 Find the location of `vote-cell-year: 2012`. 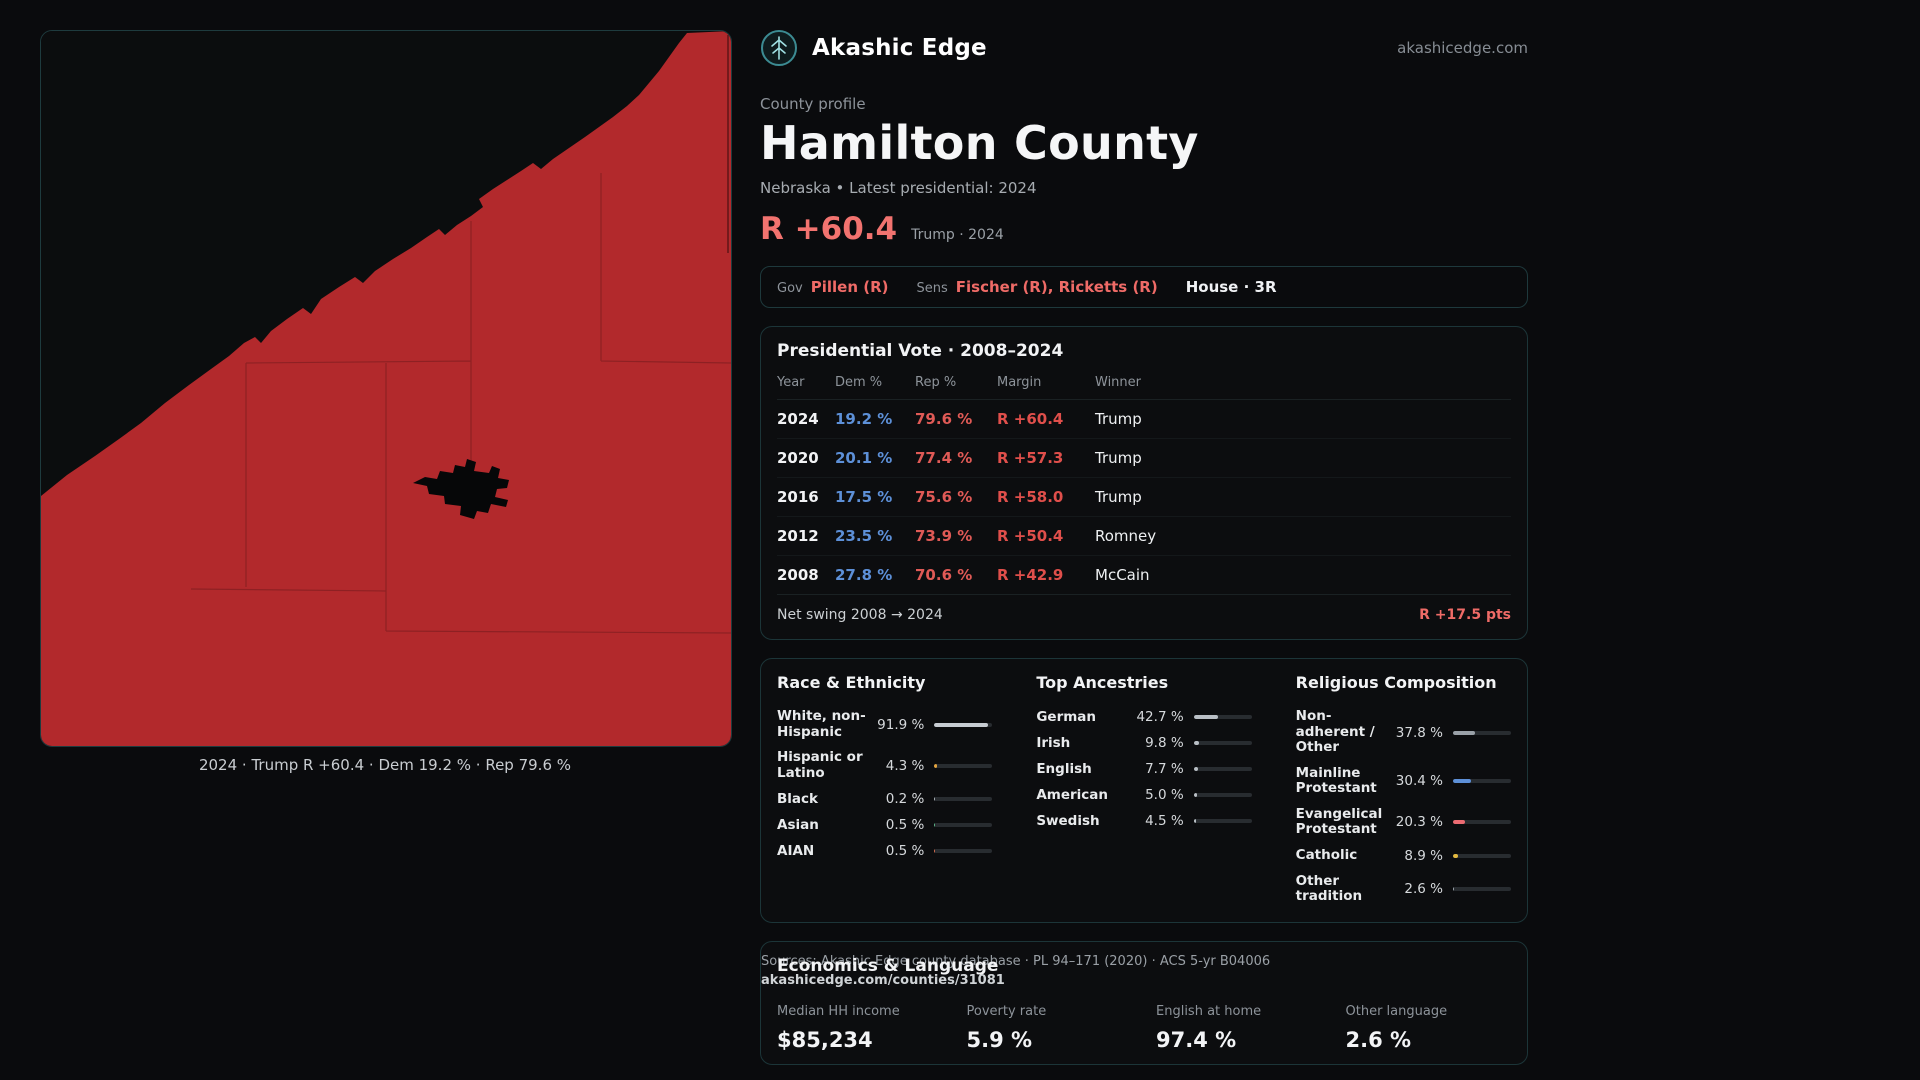

vote-cell-year: 2012 is located at coordinates (806, 536).